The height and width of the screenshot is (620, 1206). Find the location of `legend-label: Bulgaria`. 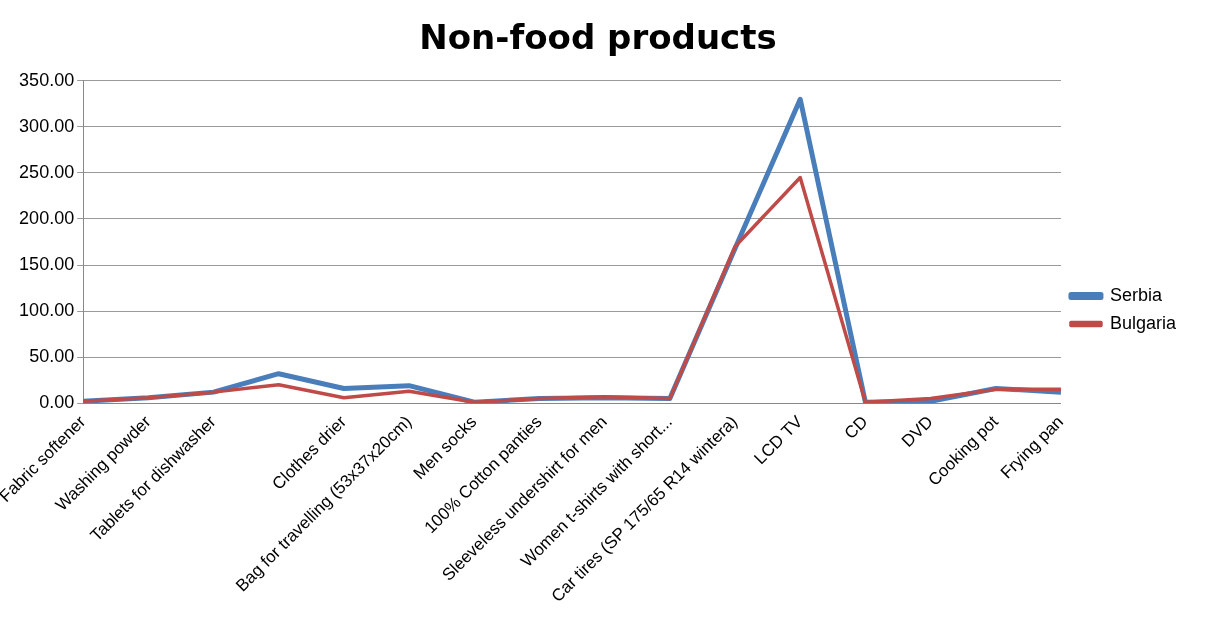

legend-label: Bulgaria is located at coordinates (1143, 322).